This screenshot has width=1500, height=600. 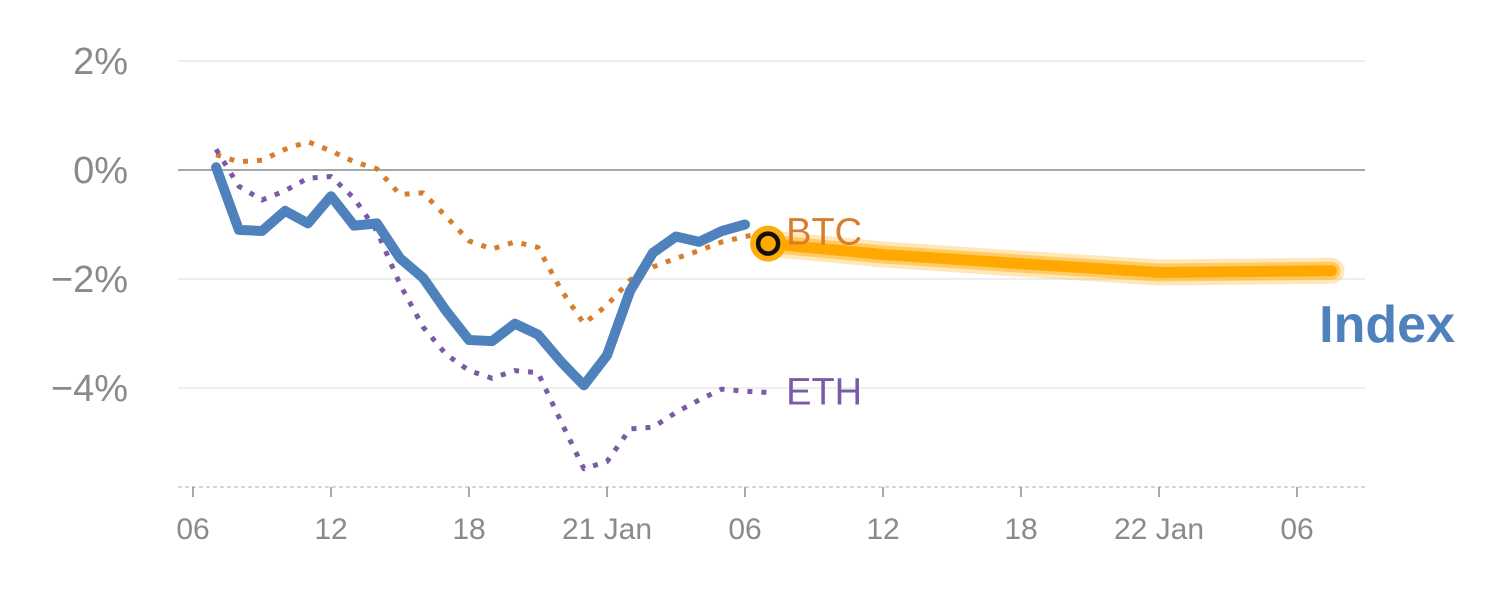 I want to click on x-tick-label: 21 Jan, so click(x=607, y=529).